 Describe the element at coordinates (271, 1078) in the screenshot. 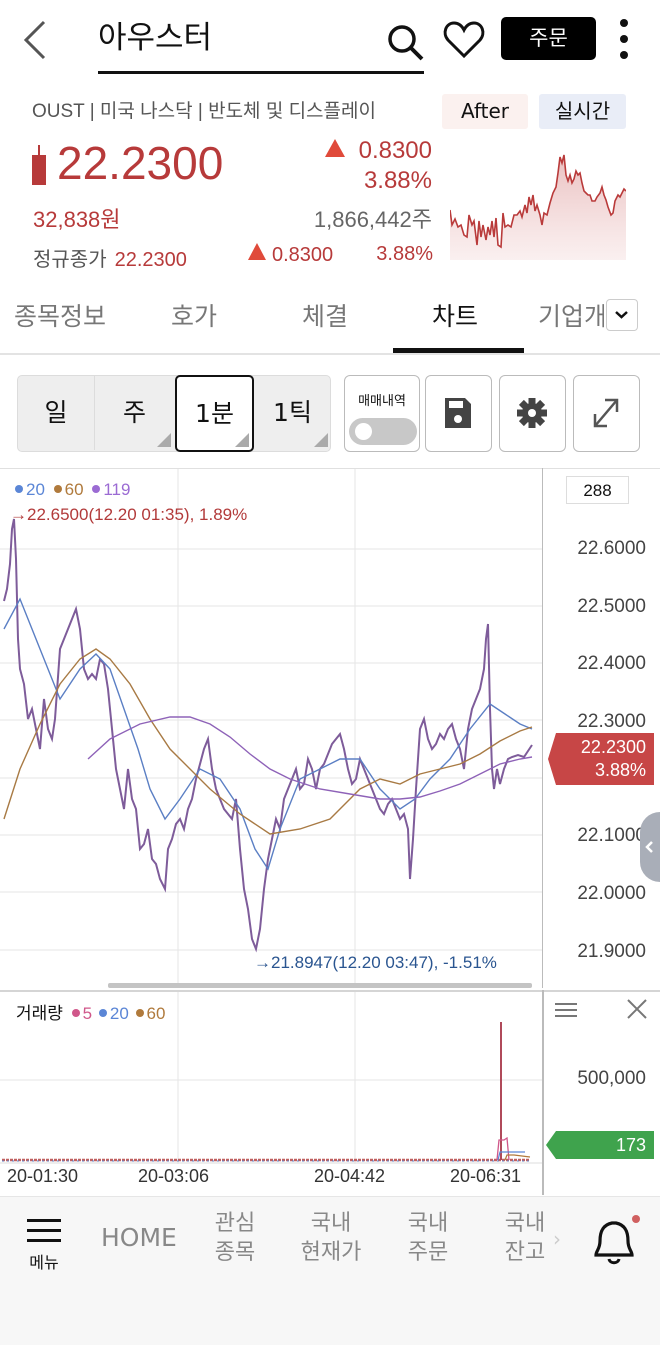

I see `volume-plot` at that location.